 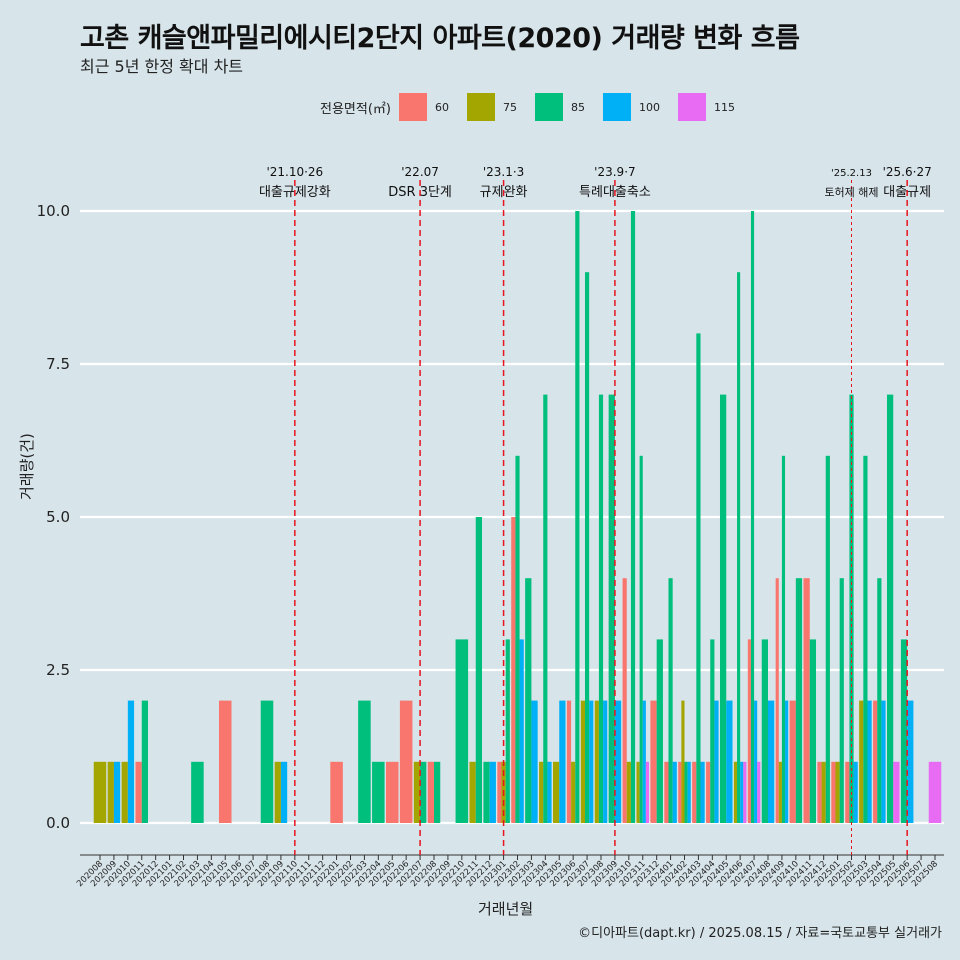 I want to click on annotation-date: '25.2.13, so click(x=851, y=173).